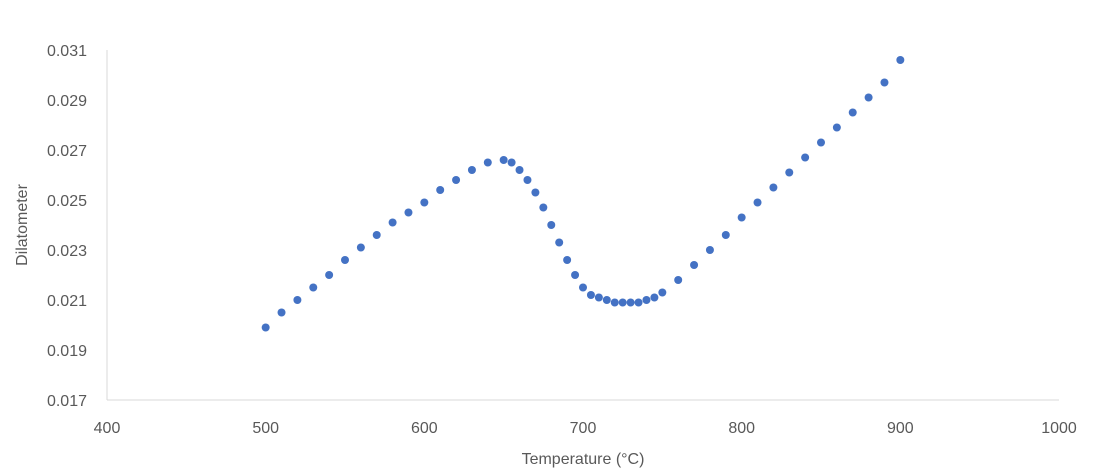 Image resolution: width=1110 pixels, height=475 pixels. Describe the element at coordinates (67, 351) in the screenshot. I see `y-tick-label: 0.019` at that location.